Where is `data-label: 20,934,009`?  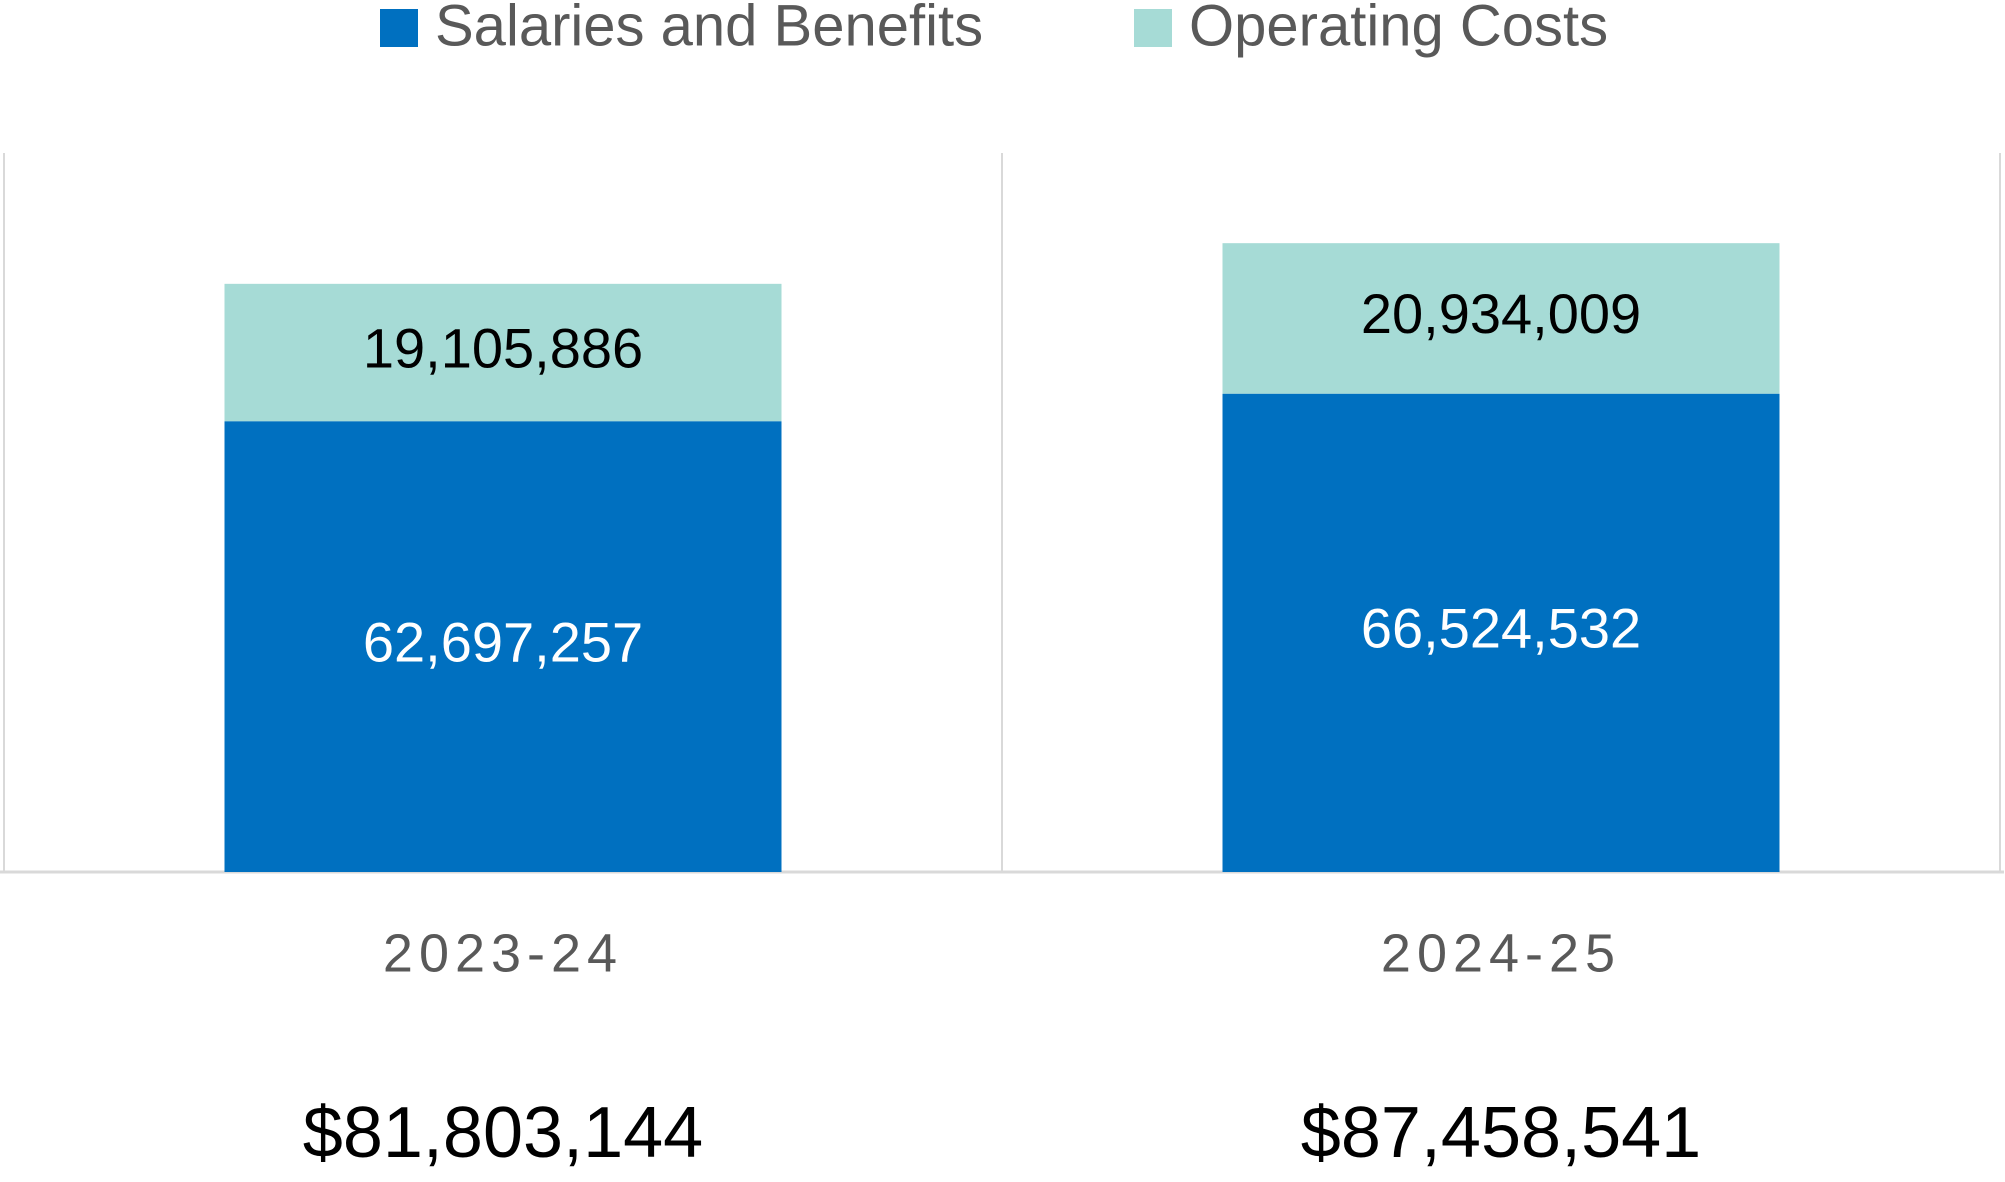
data-label: 20,934,009 is located at coordinates (1501, 313).